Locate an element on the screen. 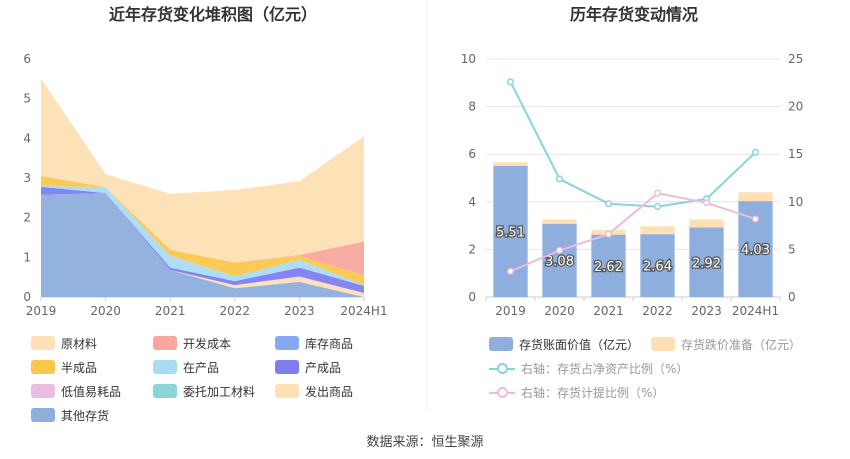 Image resolution: width=850 pixels, height=459 pixels. legend-label: 半成品 is located at coordinates (79, 367).